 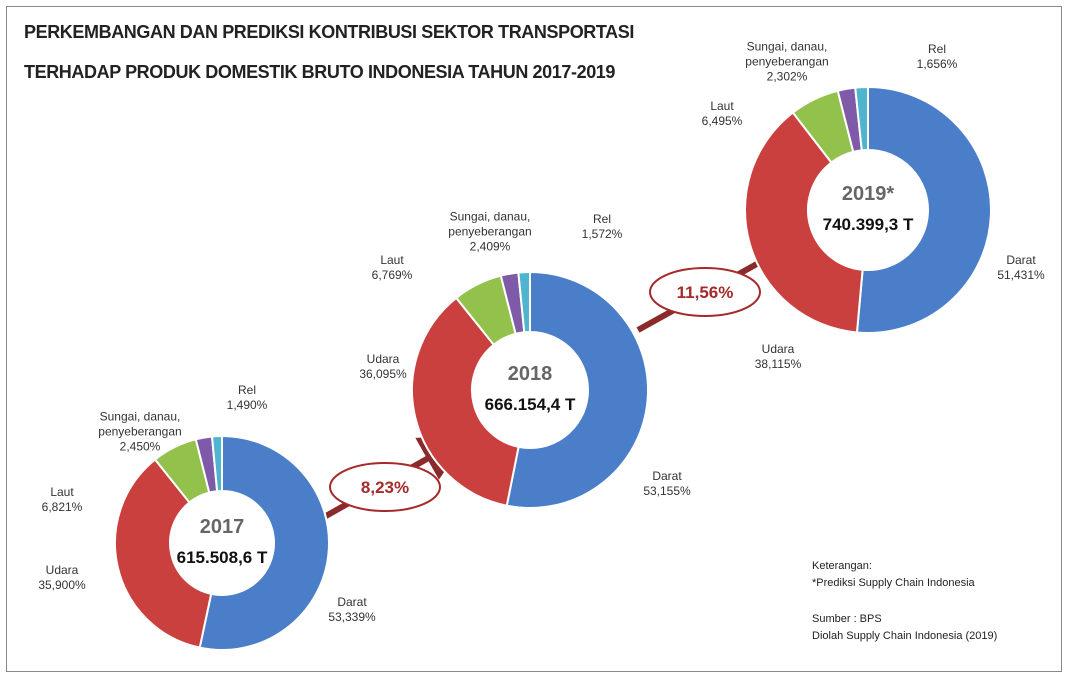 I want to click on segment-label: Rel 1,572%, so click(x=602, y=227).